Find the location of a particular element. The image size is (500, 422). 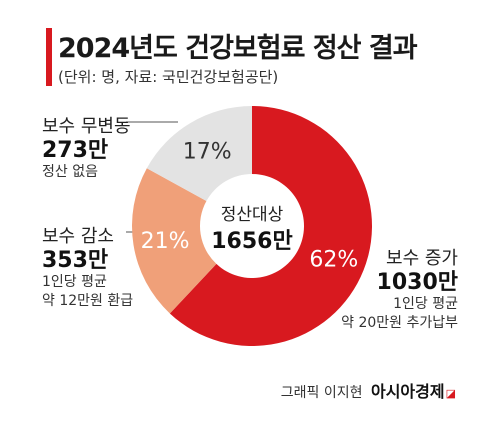

brand-logo: 아시아경제 is located at coordinates (407, 391).